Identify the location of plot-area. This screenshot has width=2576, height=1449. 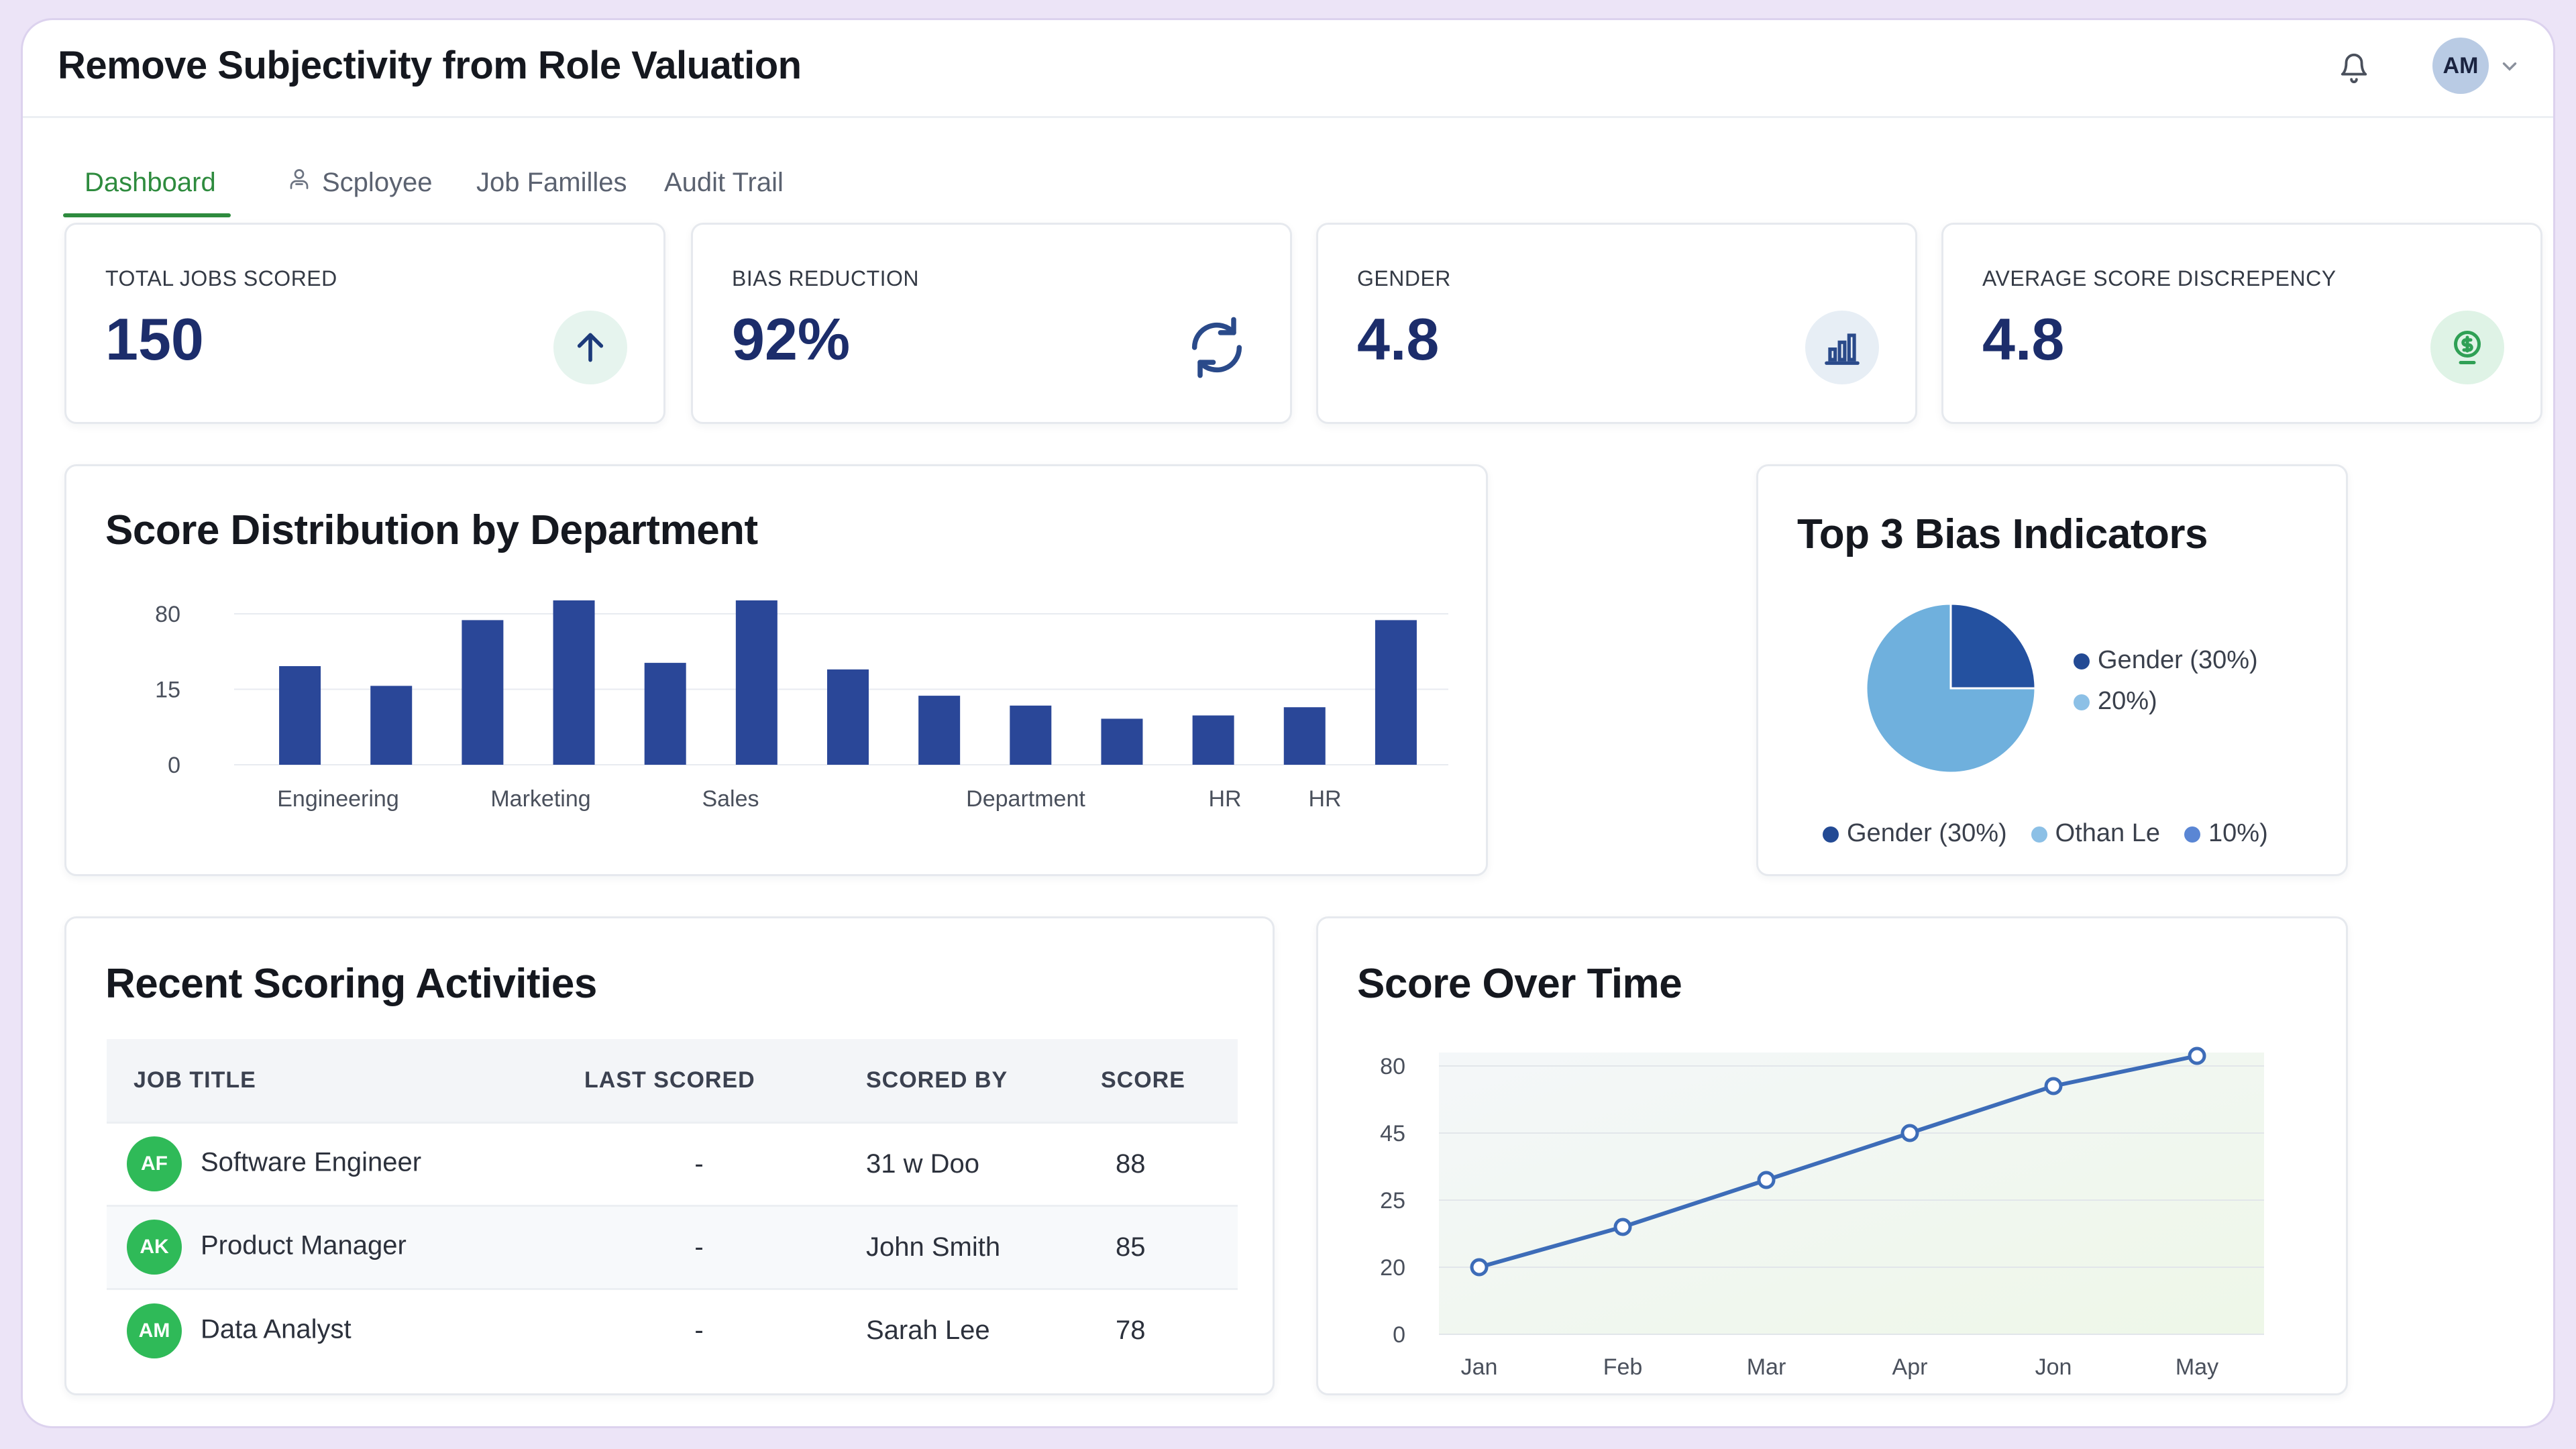
(1851, 1193).